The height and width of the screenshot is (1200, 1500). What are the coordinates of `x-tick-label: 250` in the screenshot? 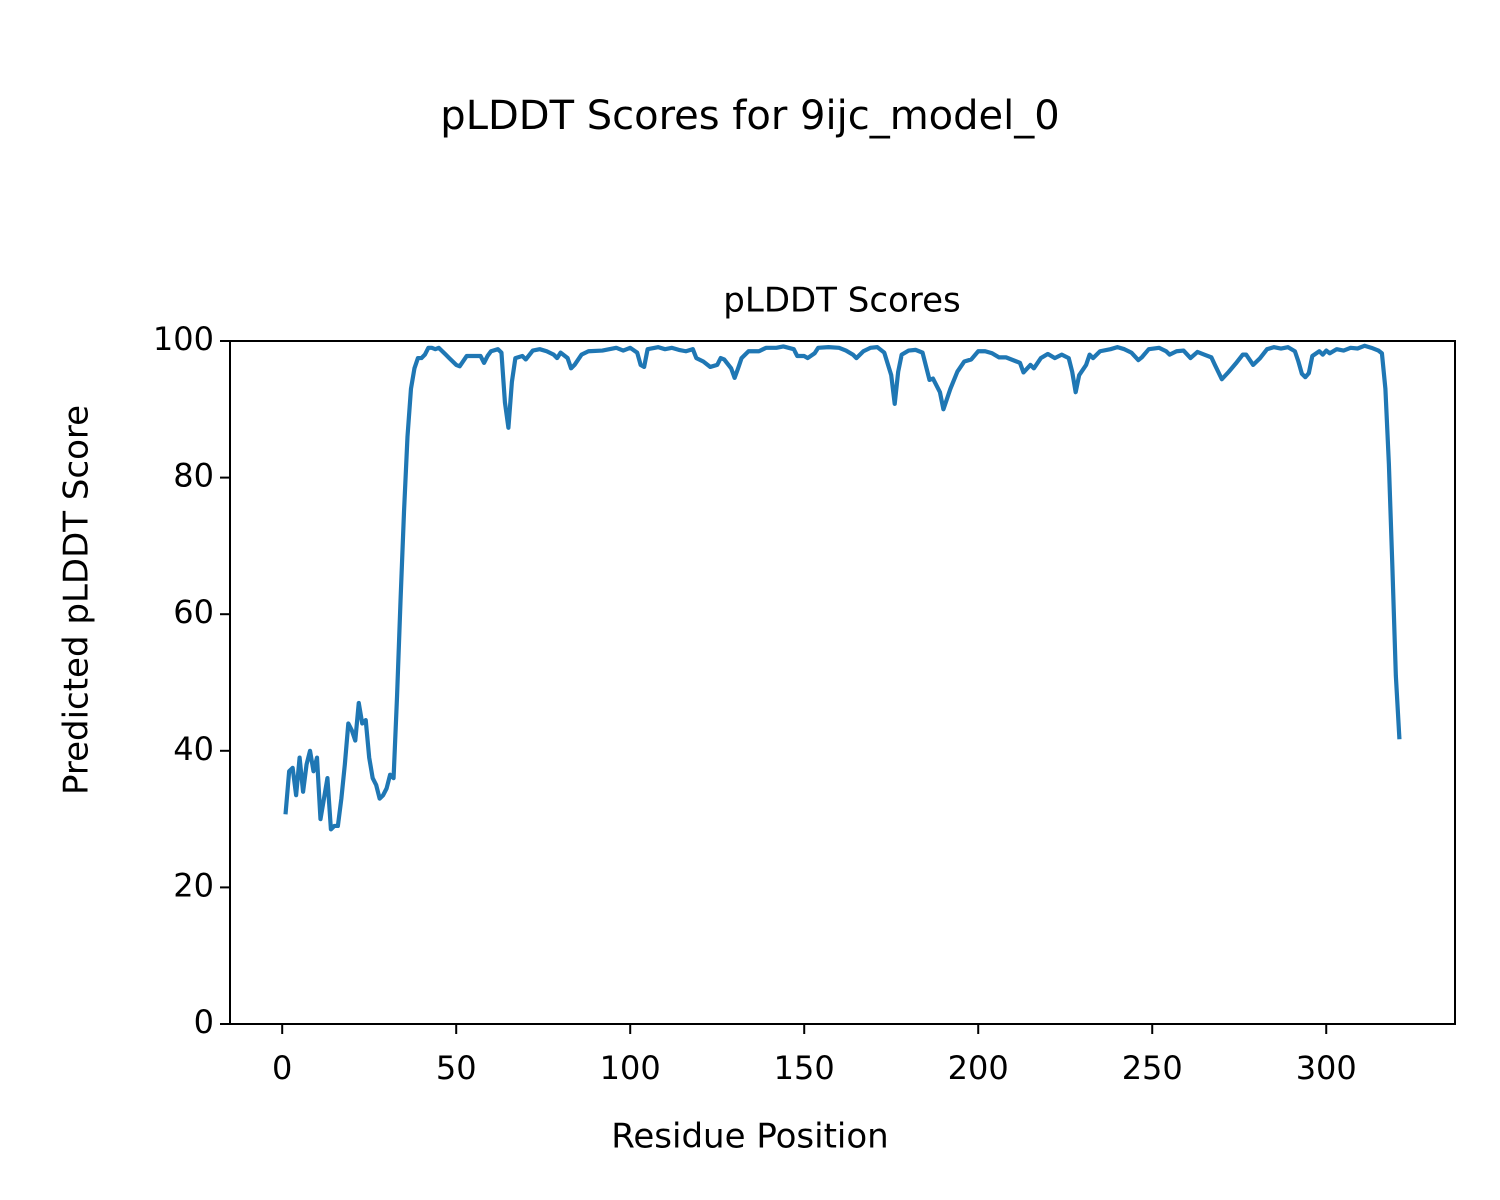 It's located at (1152, 1068).